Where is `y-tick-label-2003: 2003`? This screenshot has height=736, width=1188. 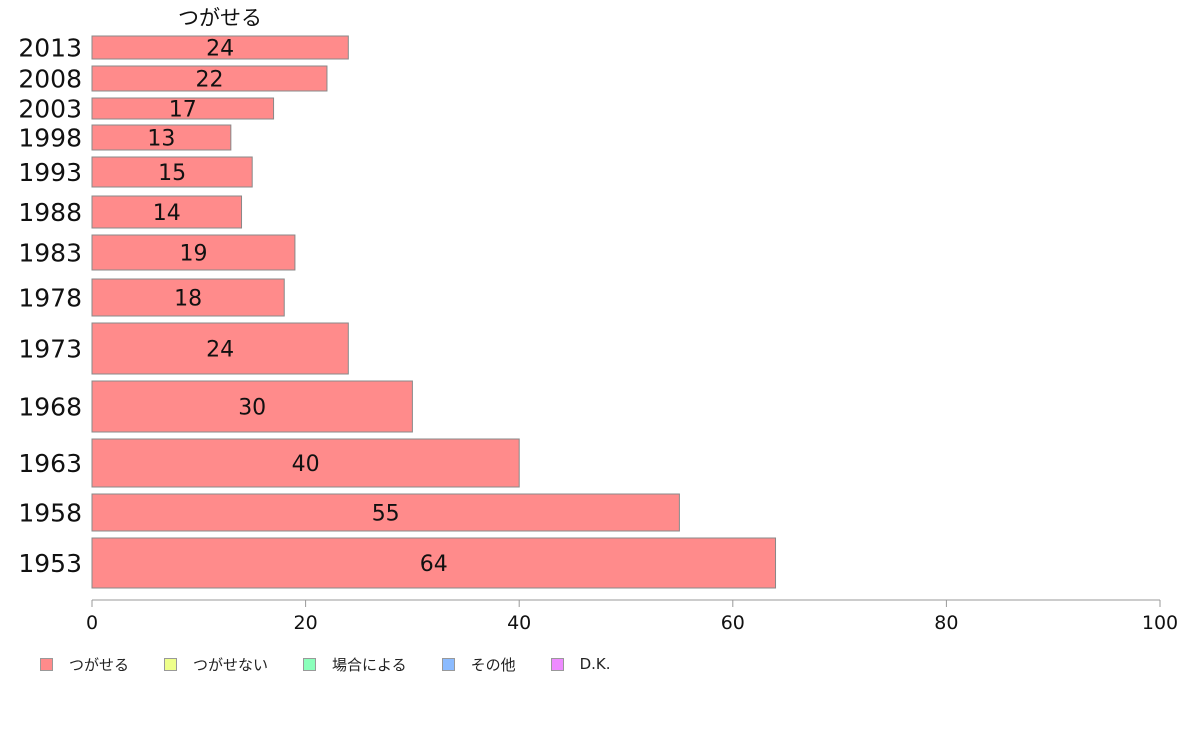
y-tick-label-2003: 2003 is located at coordinates (50, 109).